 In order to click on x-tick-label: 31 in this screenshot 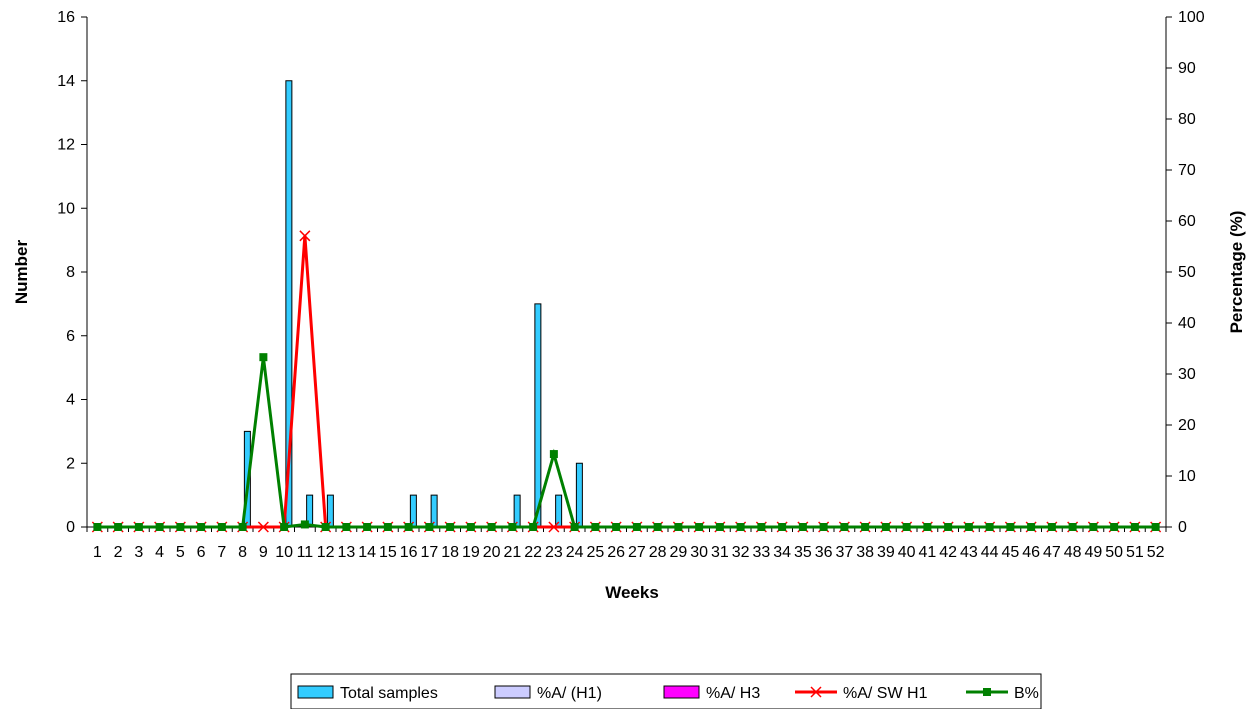, I will do `click(720, 552)`.